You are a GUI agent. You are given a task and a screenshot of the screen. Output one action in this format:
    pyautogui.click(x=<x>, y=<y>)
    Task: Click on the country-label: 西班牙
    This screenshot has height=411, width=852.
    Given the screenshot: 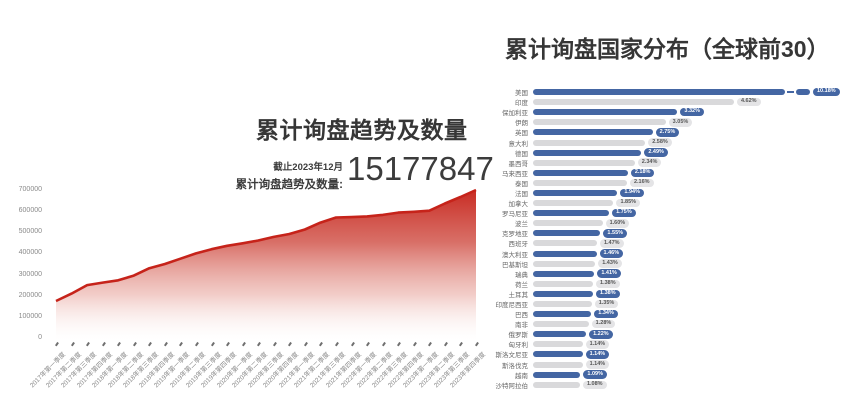 What is the action you would take?
    pyautogui.click(x=518, y=245)
    